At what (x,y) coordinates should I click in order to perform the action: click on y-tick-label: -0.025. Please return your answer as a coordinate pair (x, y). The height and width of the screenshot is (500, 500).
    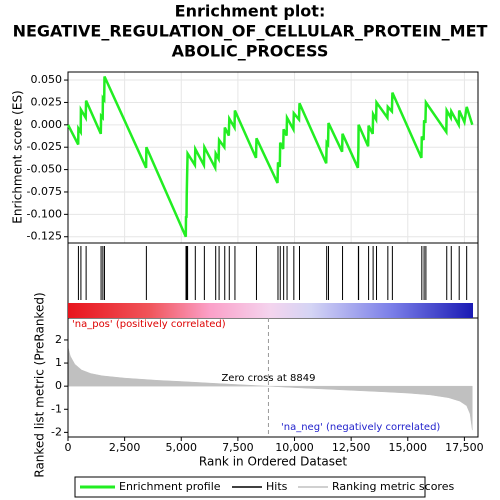
    Looking at the image, I should click on (44, 146).